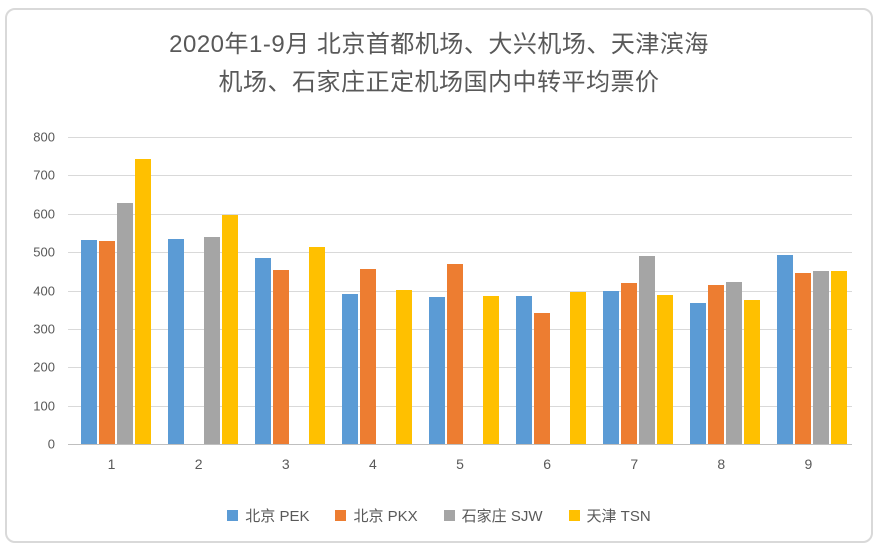  Describe the element at coordinates (808, 464) in the screenshot. I see `x-tick-label-9: 9` at that location.